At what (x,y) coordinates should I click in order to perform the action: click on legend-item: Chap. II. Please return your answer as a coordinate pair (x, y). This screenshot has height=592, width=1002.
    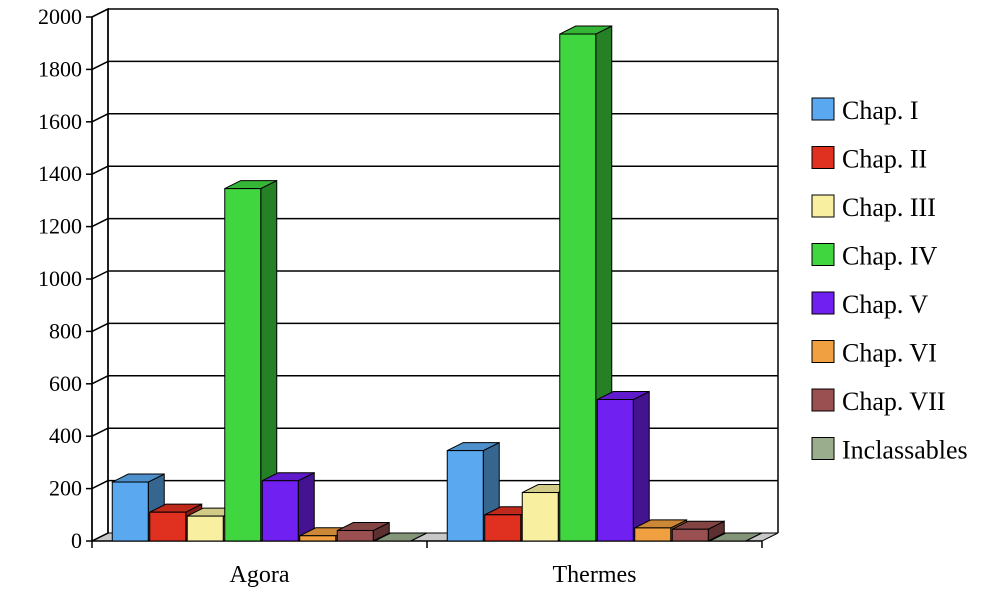
    Looking at the image, I should click on (869, 159).